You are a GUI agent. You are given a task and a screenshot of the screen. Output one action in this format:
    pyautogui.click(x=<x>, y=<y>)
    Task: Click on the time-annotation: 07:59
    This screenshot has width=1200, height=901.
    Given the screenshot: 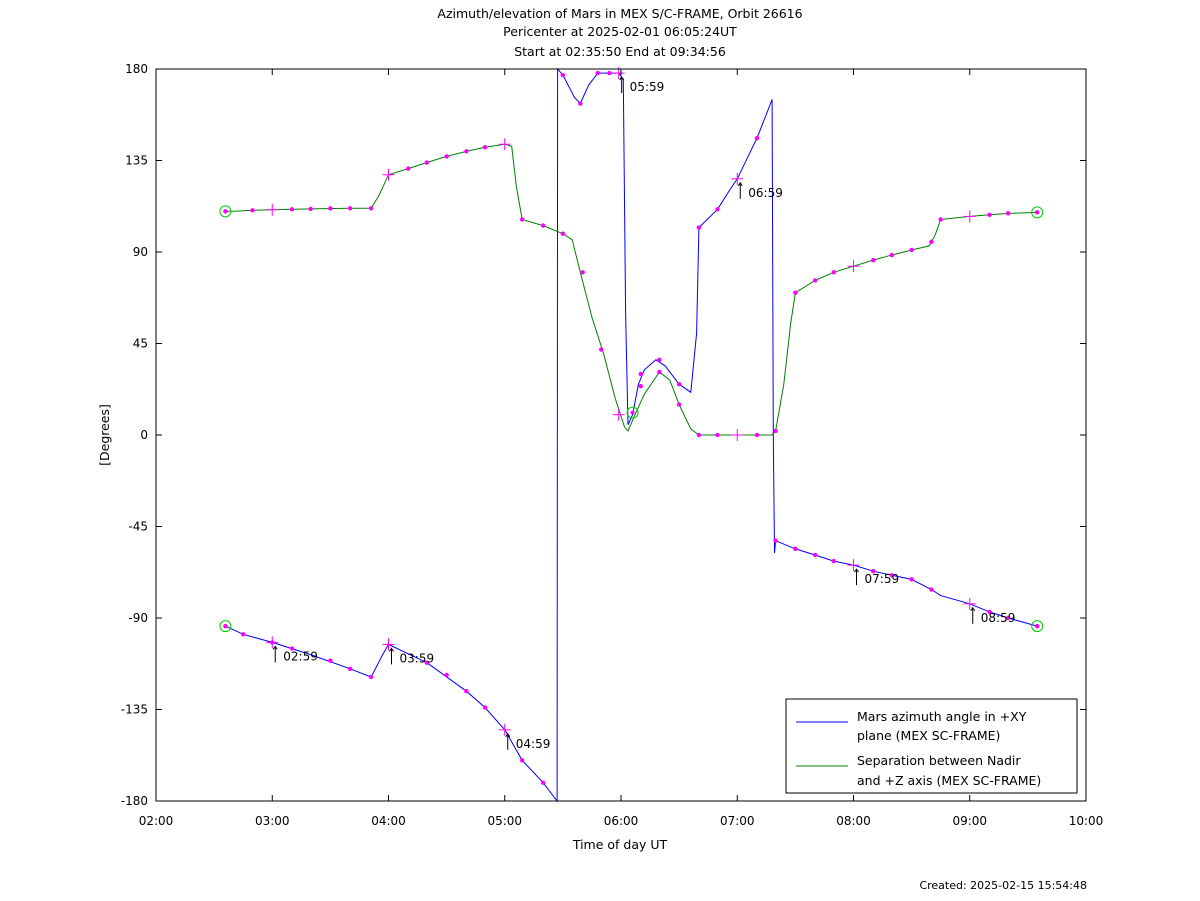 What is the action you would take?
    pyautogui.click(x=877, y=577)
    